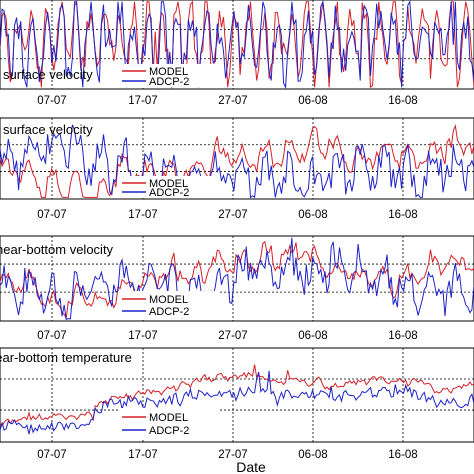  What do you see at coordinates (312, 101) in the screenshot?
I see `panel-1-tick-label: 06-08` at bounding box center [312, 101].